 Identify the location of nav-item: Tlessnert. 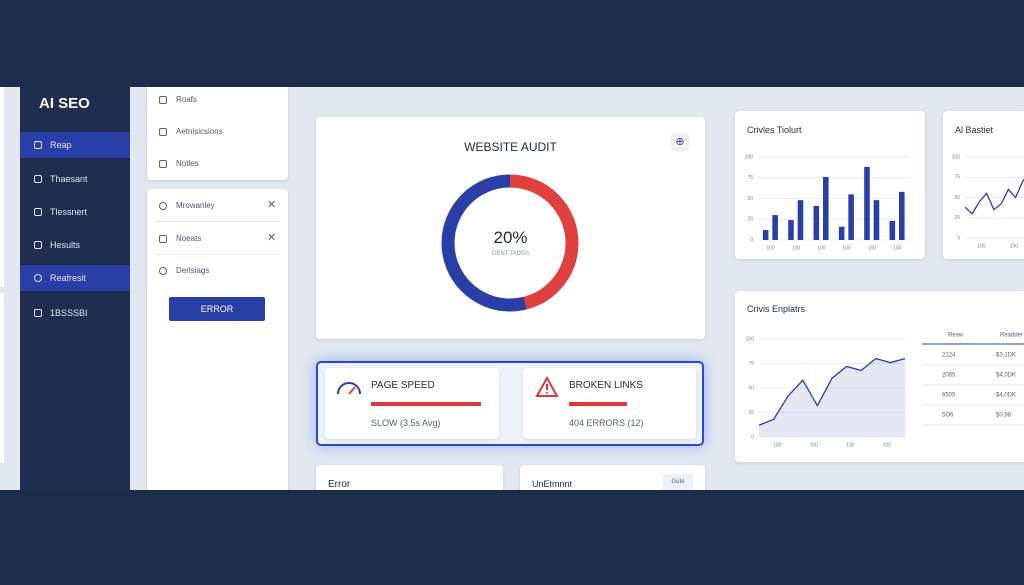
(75, 212).